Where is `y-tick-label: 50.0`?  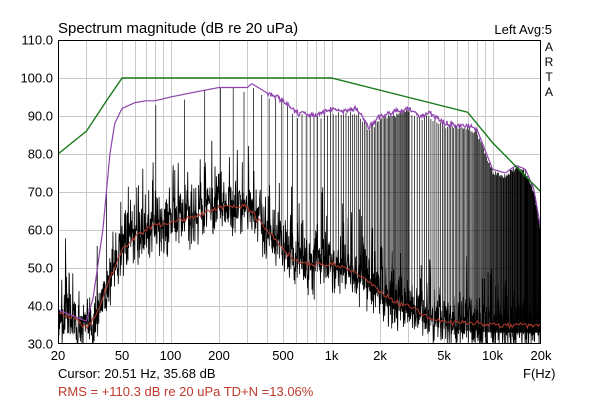
y-tick-label: 50.0 is located at coordinates (40, 268).